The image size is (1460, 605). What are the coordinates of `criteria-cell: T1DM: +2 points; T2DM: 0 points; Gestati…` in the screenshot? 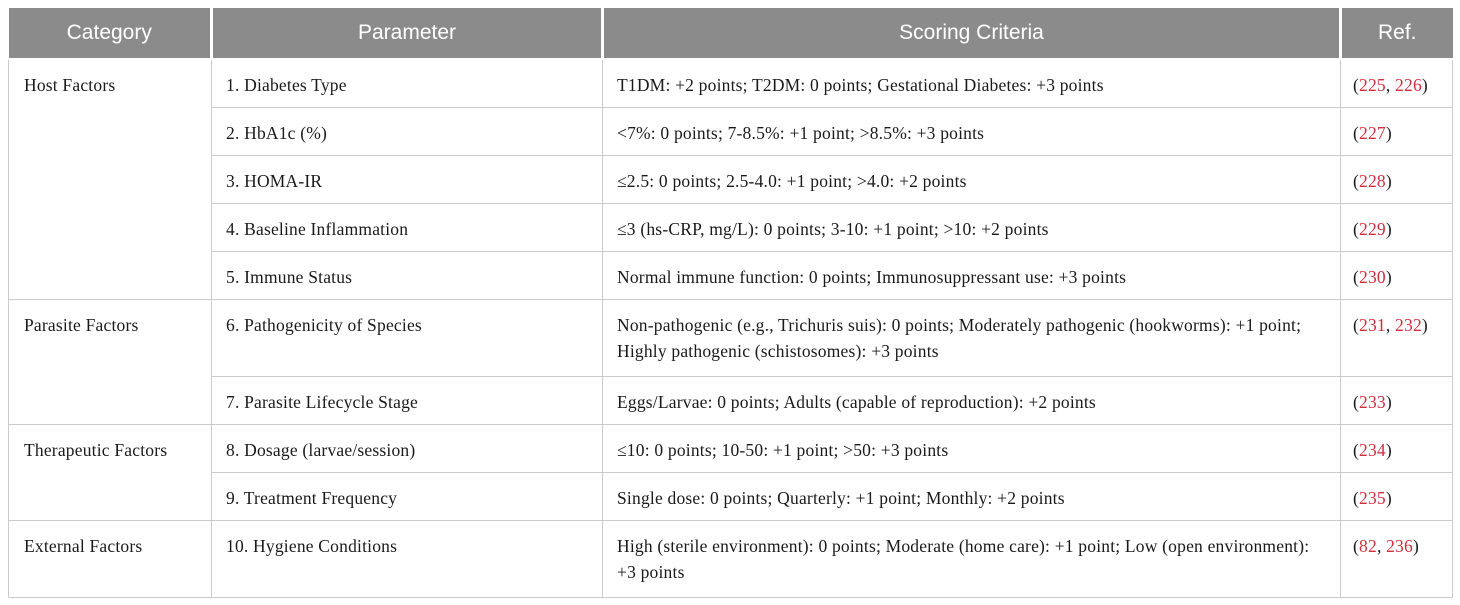 It's located at (971, 83).